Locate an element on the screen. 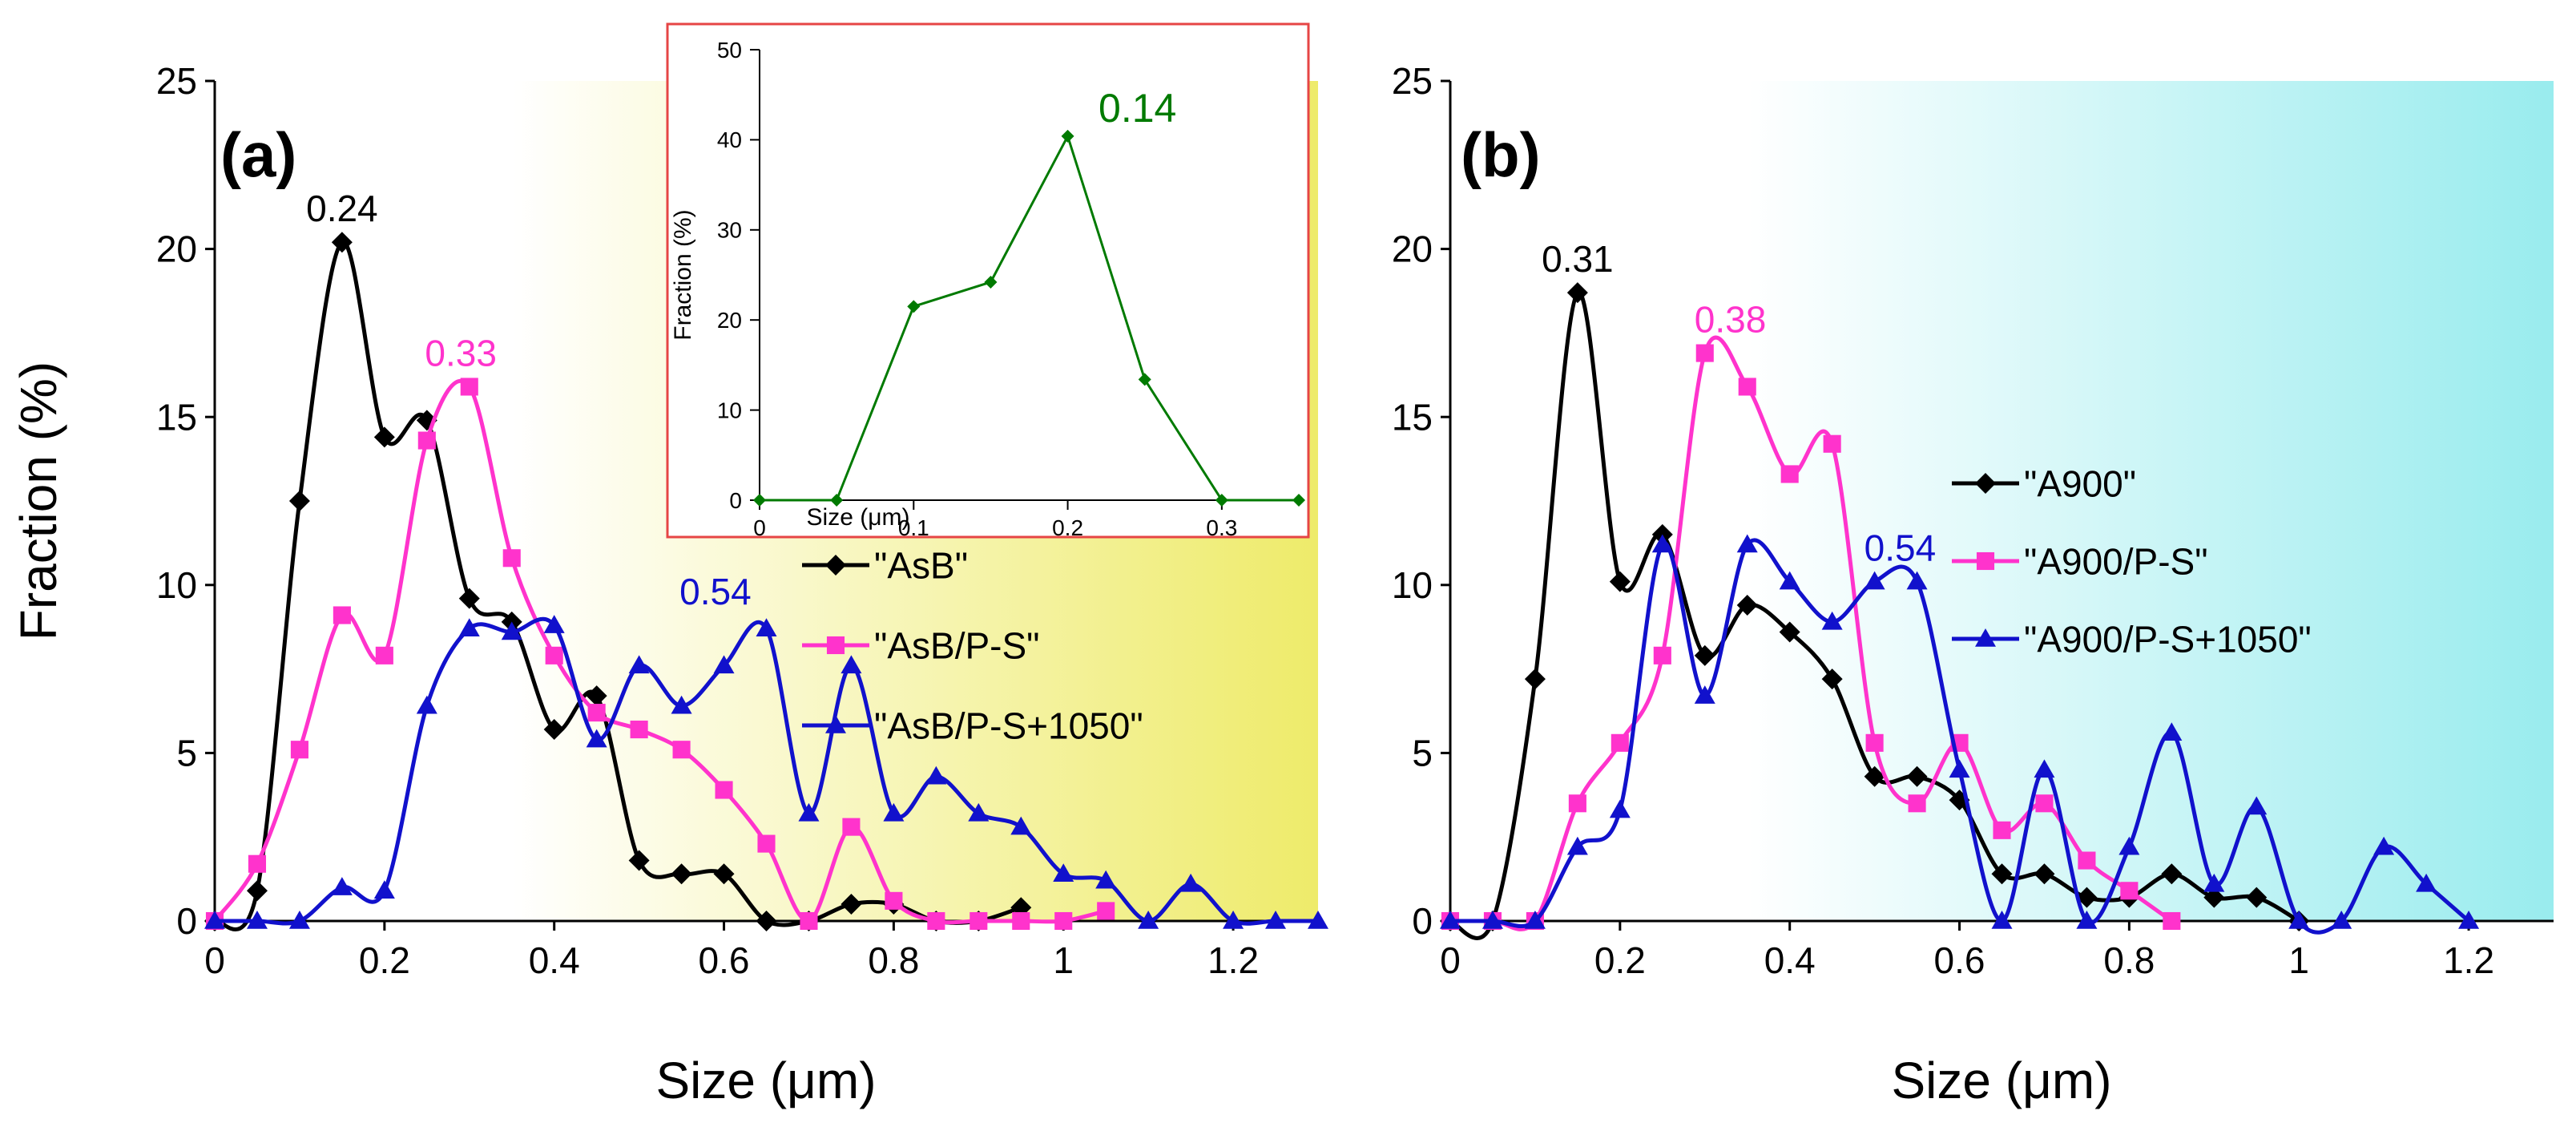 The height and width of the screenshot is (1131, 2576). peak-label: 0.24 is located at coordinates (342, 209).